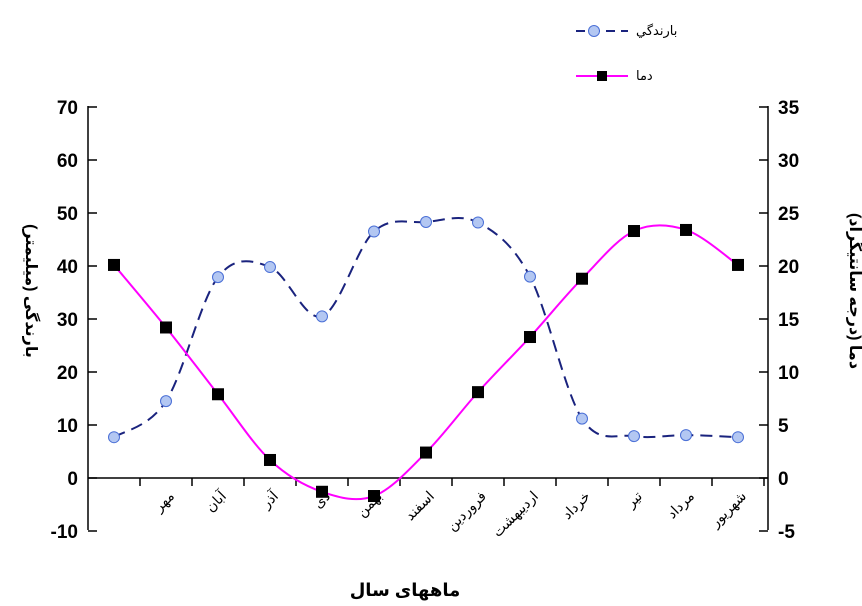 The height and width of the screenshot is (606, 862). What do you see at coordinates (67, 214) in the screenshot?
I see `left-tick-label: 50` at bounding box center [67, 214].